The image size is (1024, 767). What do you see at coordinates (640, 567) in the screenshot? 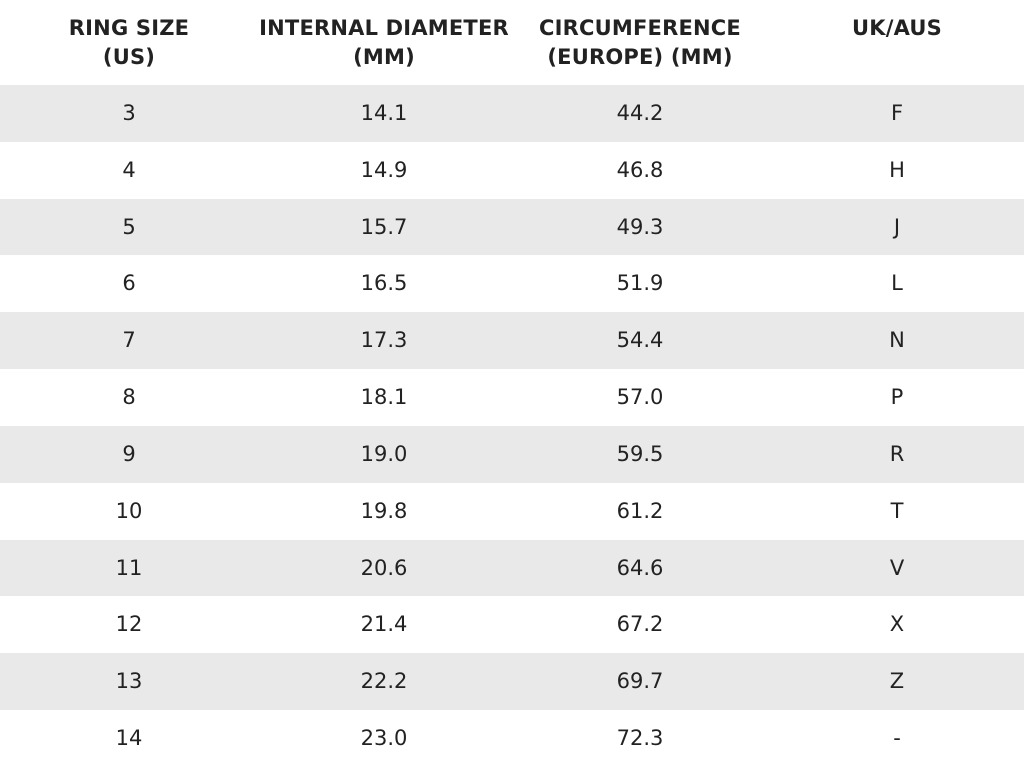
I see `table-cell: 64.6` at bounding box center [640, 567].